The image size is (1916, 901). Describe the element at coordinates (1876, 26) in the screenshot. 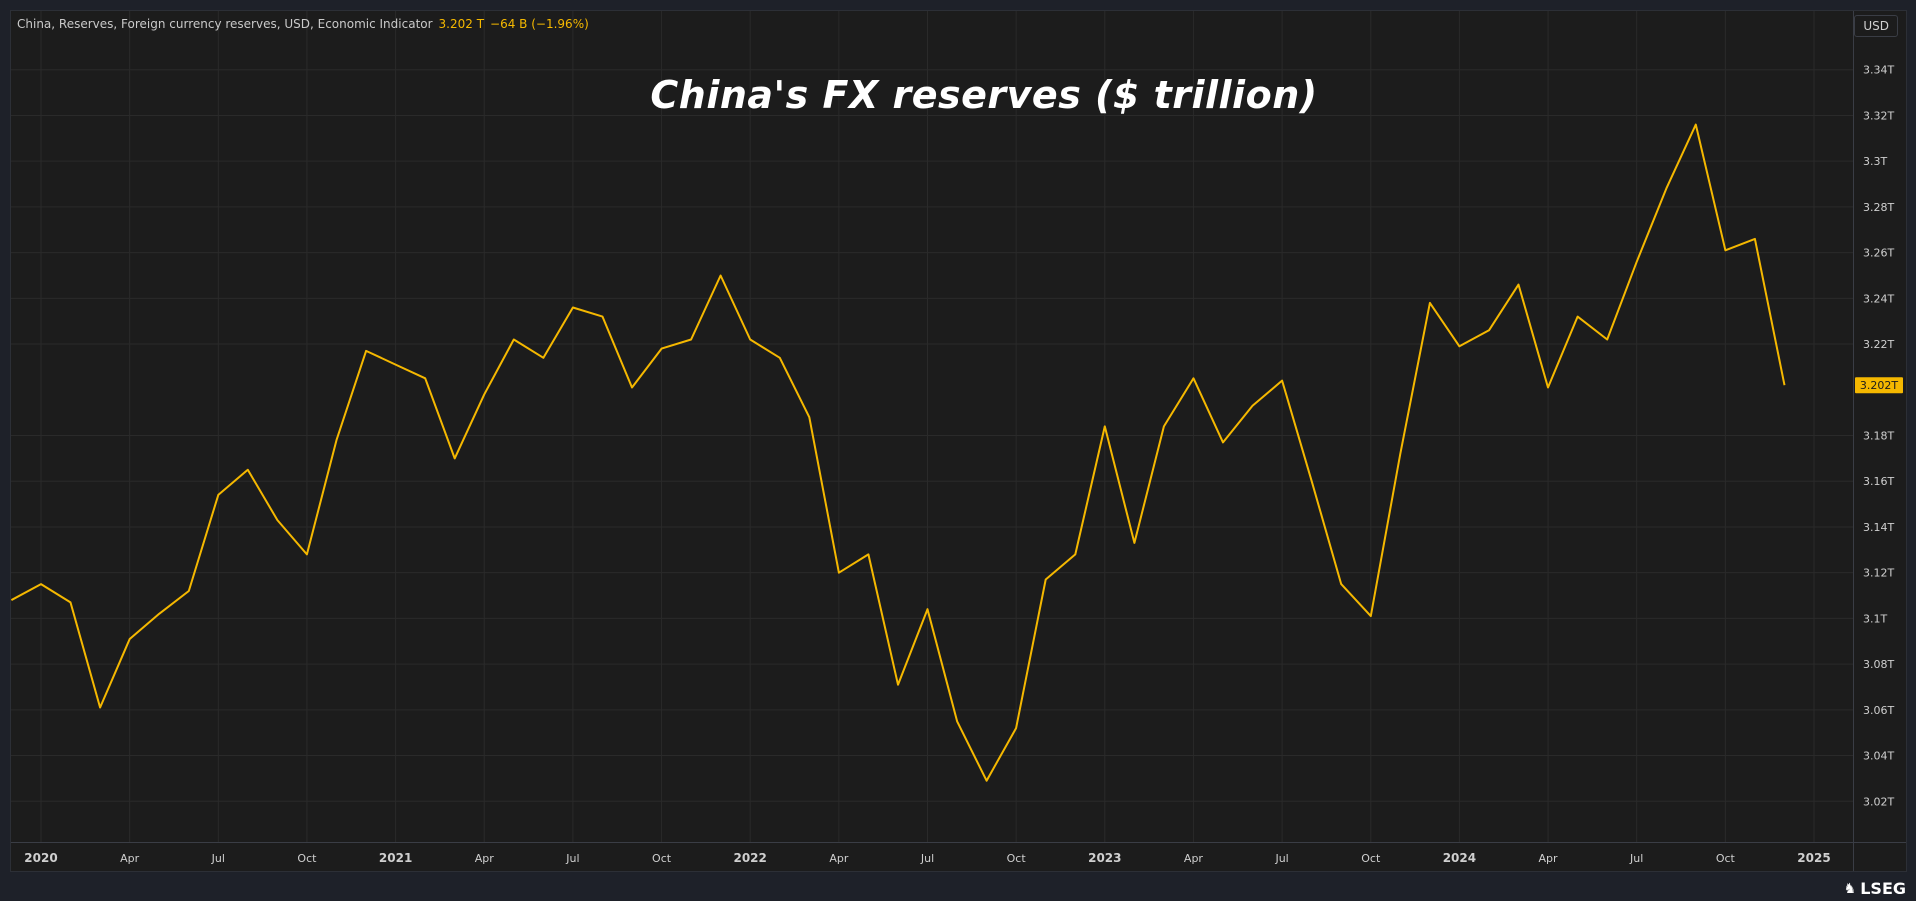

I see `currency-button: USD` at that location.